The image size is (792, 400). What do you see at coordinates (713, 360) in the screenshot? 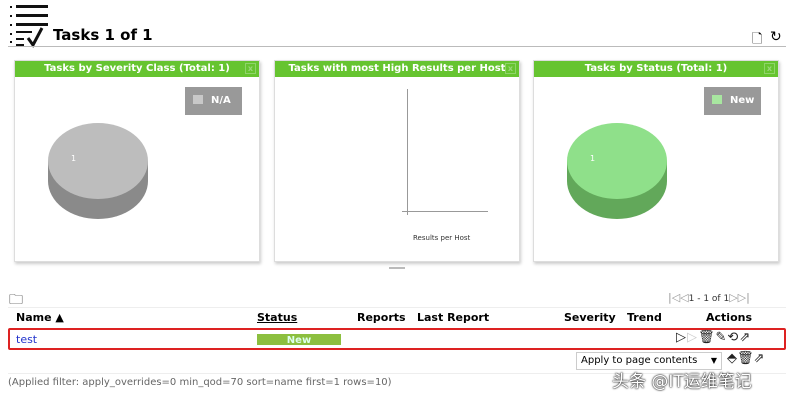
I see `chevron-down-icon: ▼` at bounding box center [713, 360].